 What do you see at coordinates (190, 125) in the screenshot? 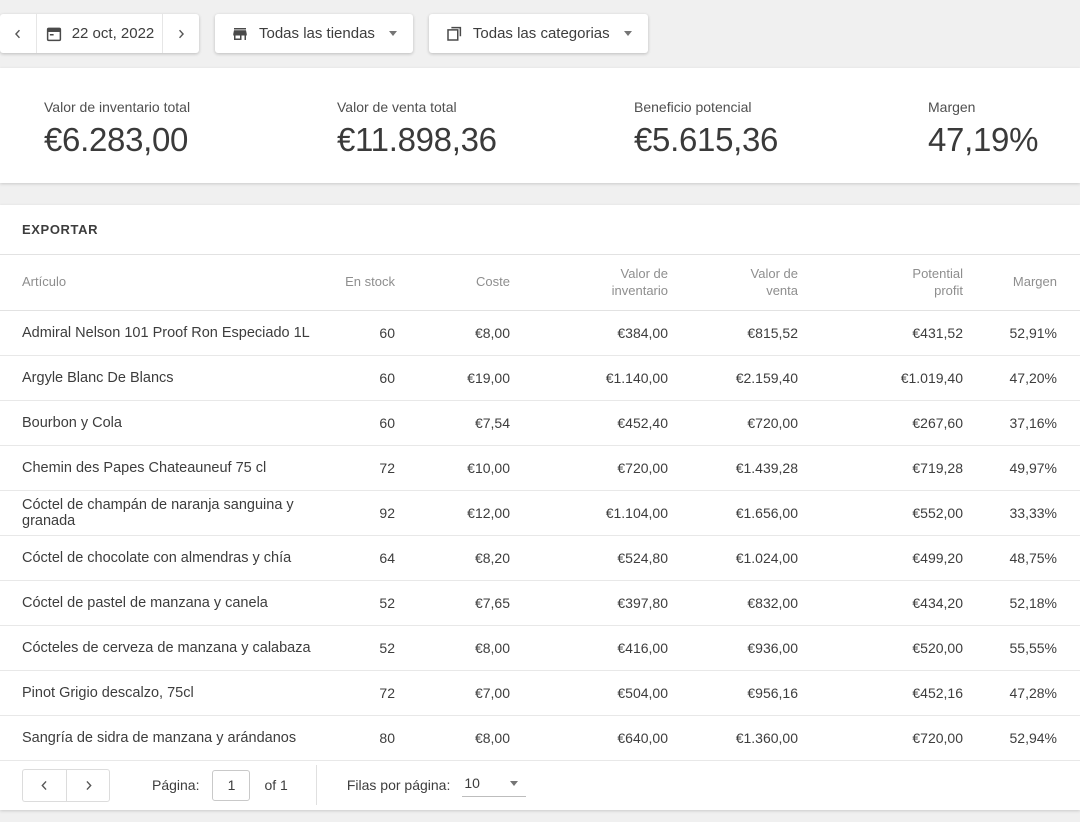
I see `summary-card-inventory-value: Valor de inventario total €6.283,00` at bounding box center [190, 125].